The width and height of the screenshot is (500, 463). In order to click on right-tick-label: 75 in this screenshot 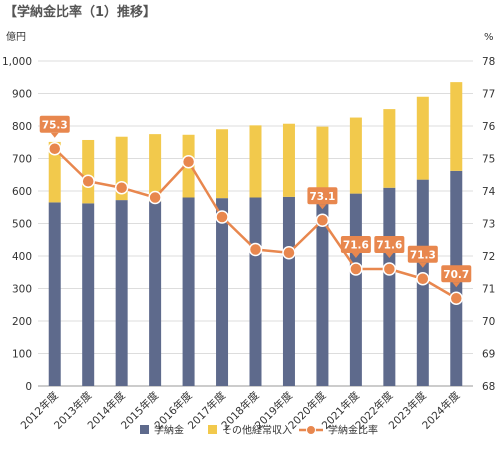, I will do `click(488, 160)`.